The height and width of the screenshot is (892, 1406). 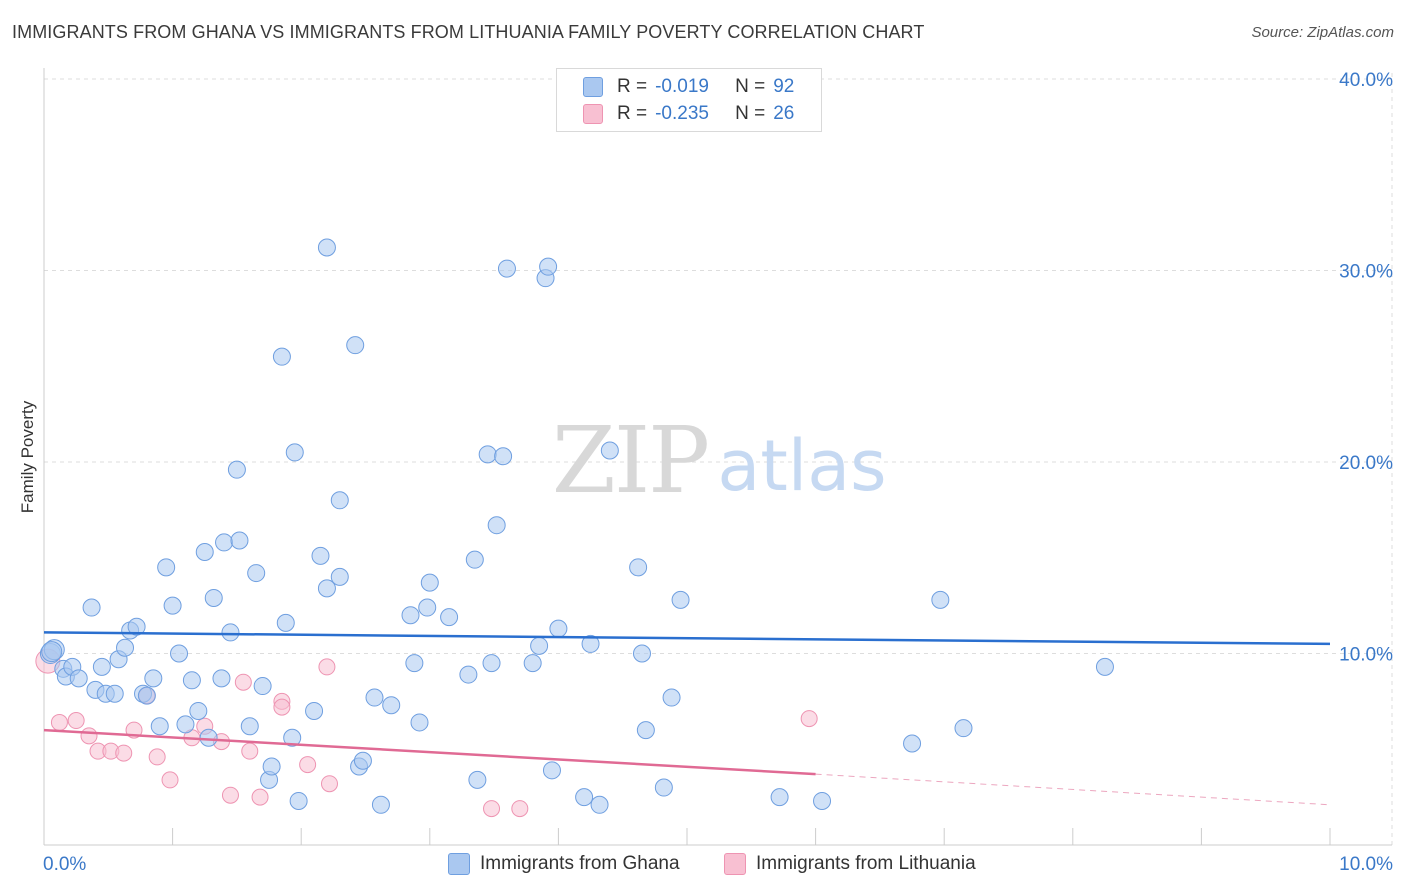 I want to click on legend-n-value-ghana: 92, so click(x=784, y=86).